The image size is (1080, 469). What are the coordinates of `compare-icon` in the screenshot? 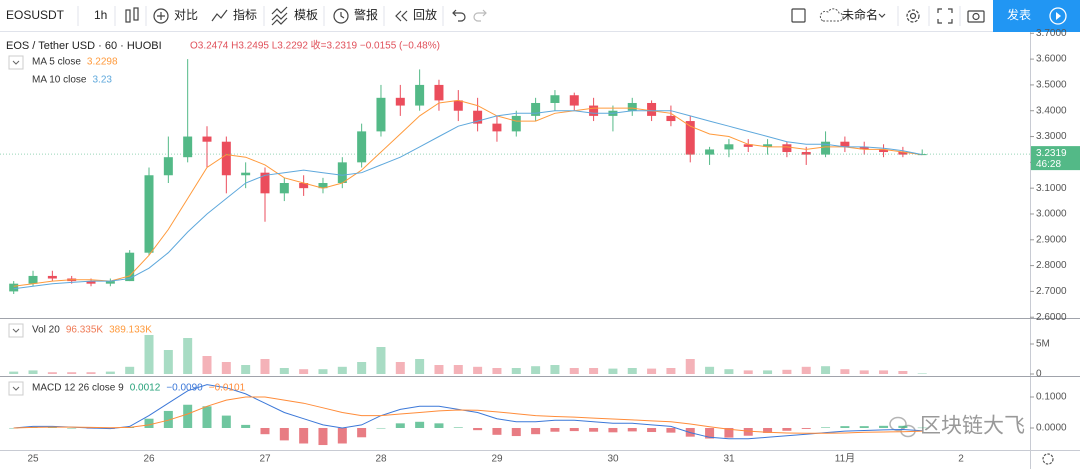 It's located at (161, 16).